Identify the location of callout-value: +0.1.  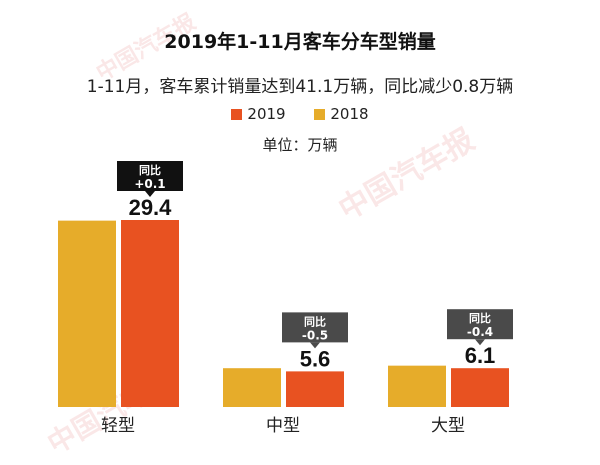
(149, 184).